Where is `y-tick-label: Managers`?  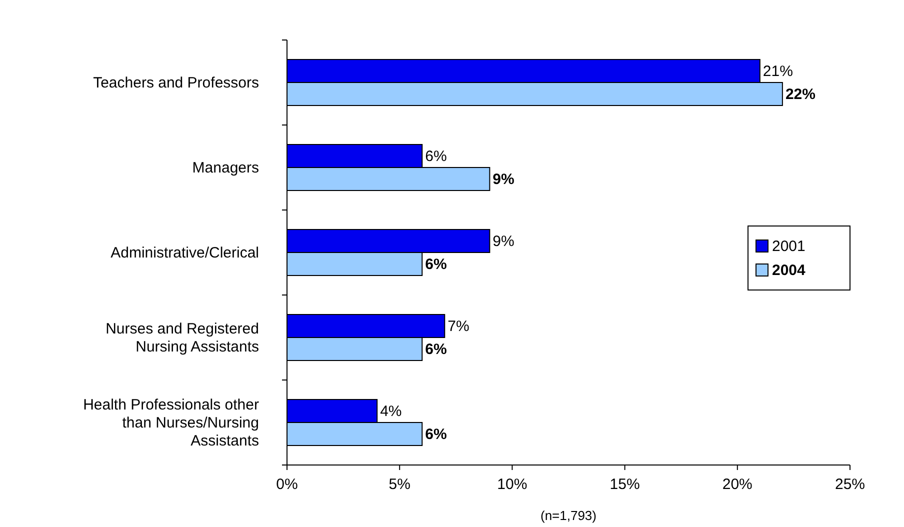 y-tick-label: Managers is located at coordinates (225, 168).